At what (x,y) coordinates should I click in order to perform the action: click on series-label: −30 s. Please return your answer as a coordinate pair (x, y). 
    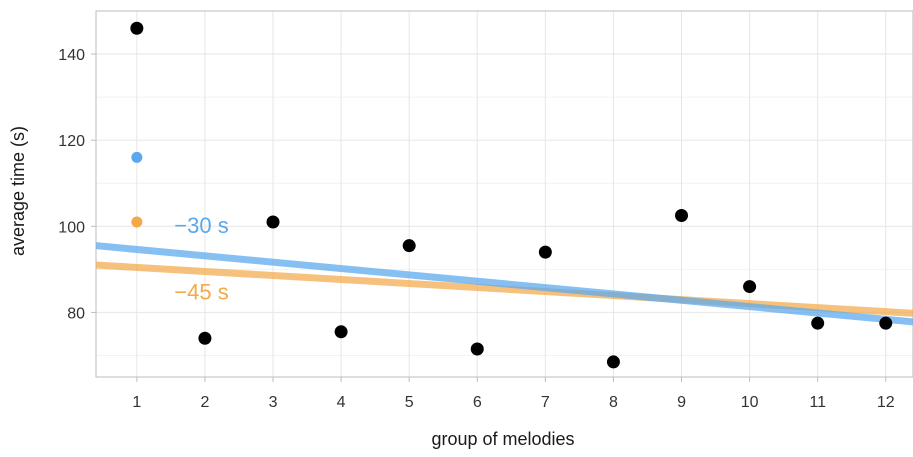
    Looking at the image, I should click on (201, 225).